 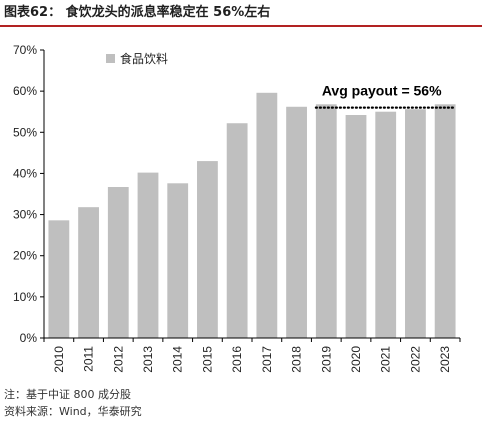 I want to click on x-tick-label: 2016, so click(x=237, y=359).